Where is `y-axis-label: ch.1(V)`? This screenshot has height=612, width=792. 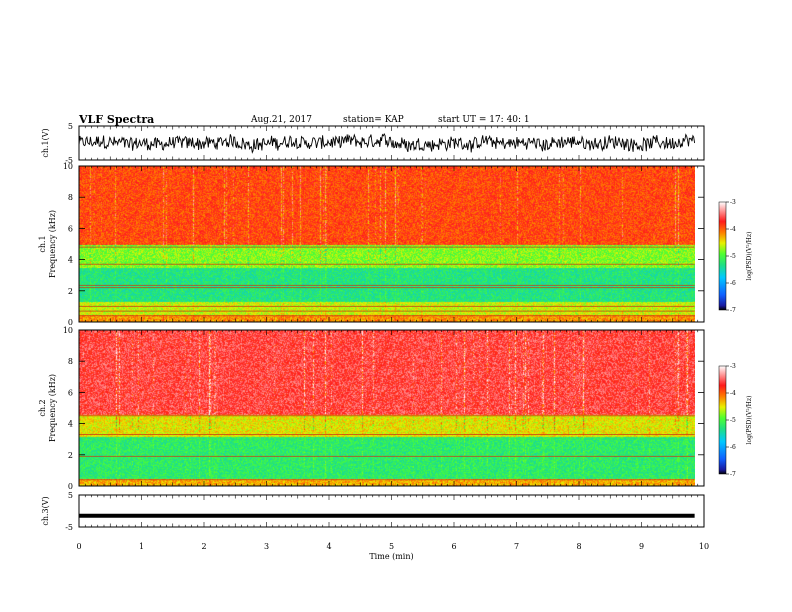 y-axis-label: ch.1(V) is located at coordinates (45, 142).